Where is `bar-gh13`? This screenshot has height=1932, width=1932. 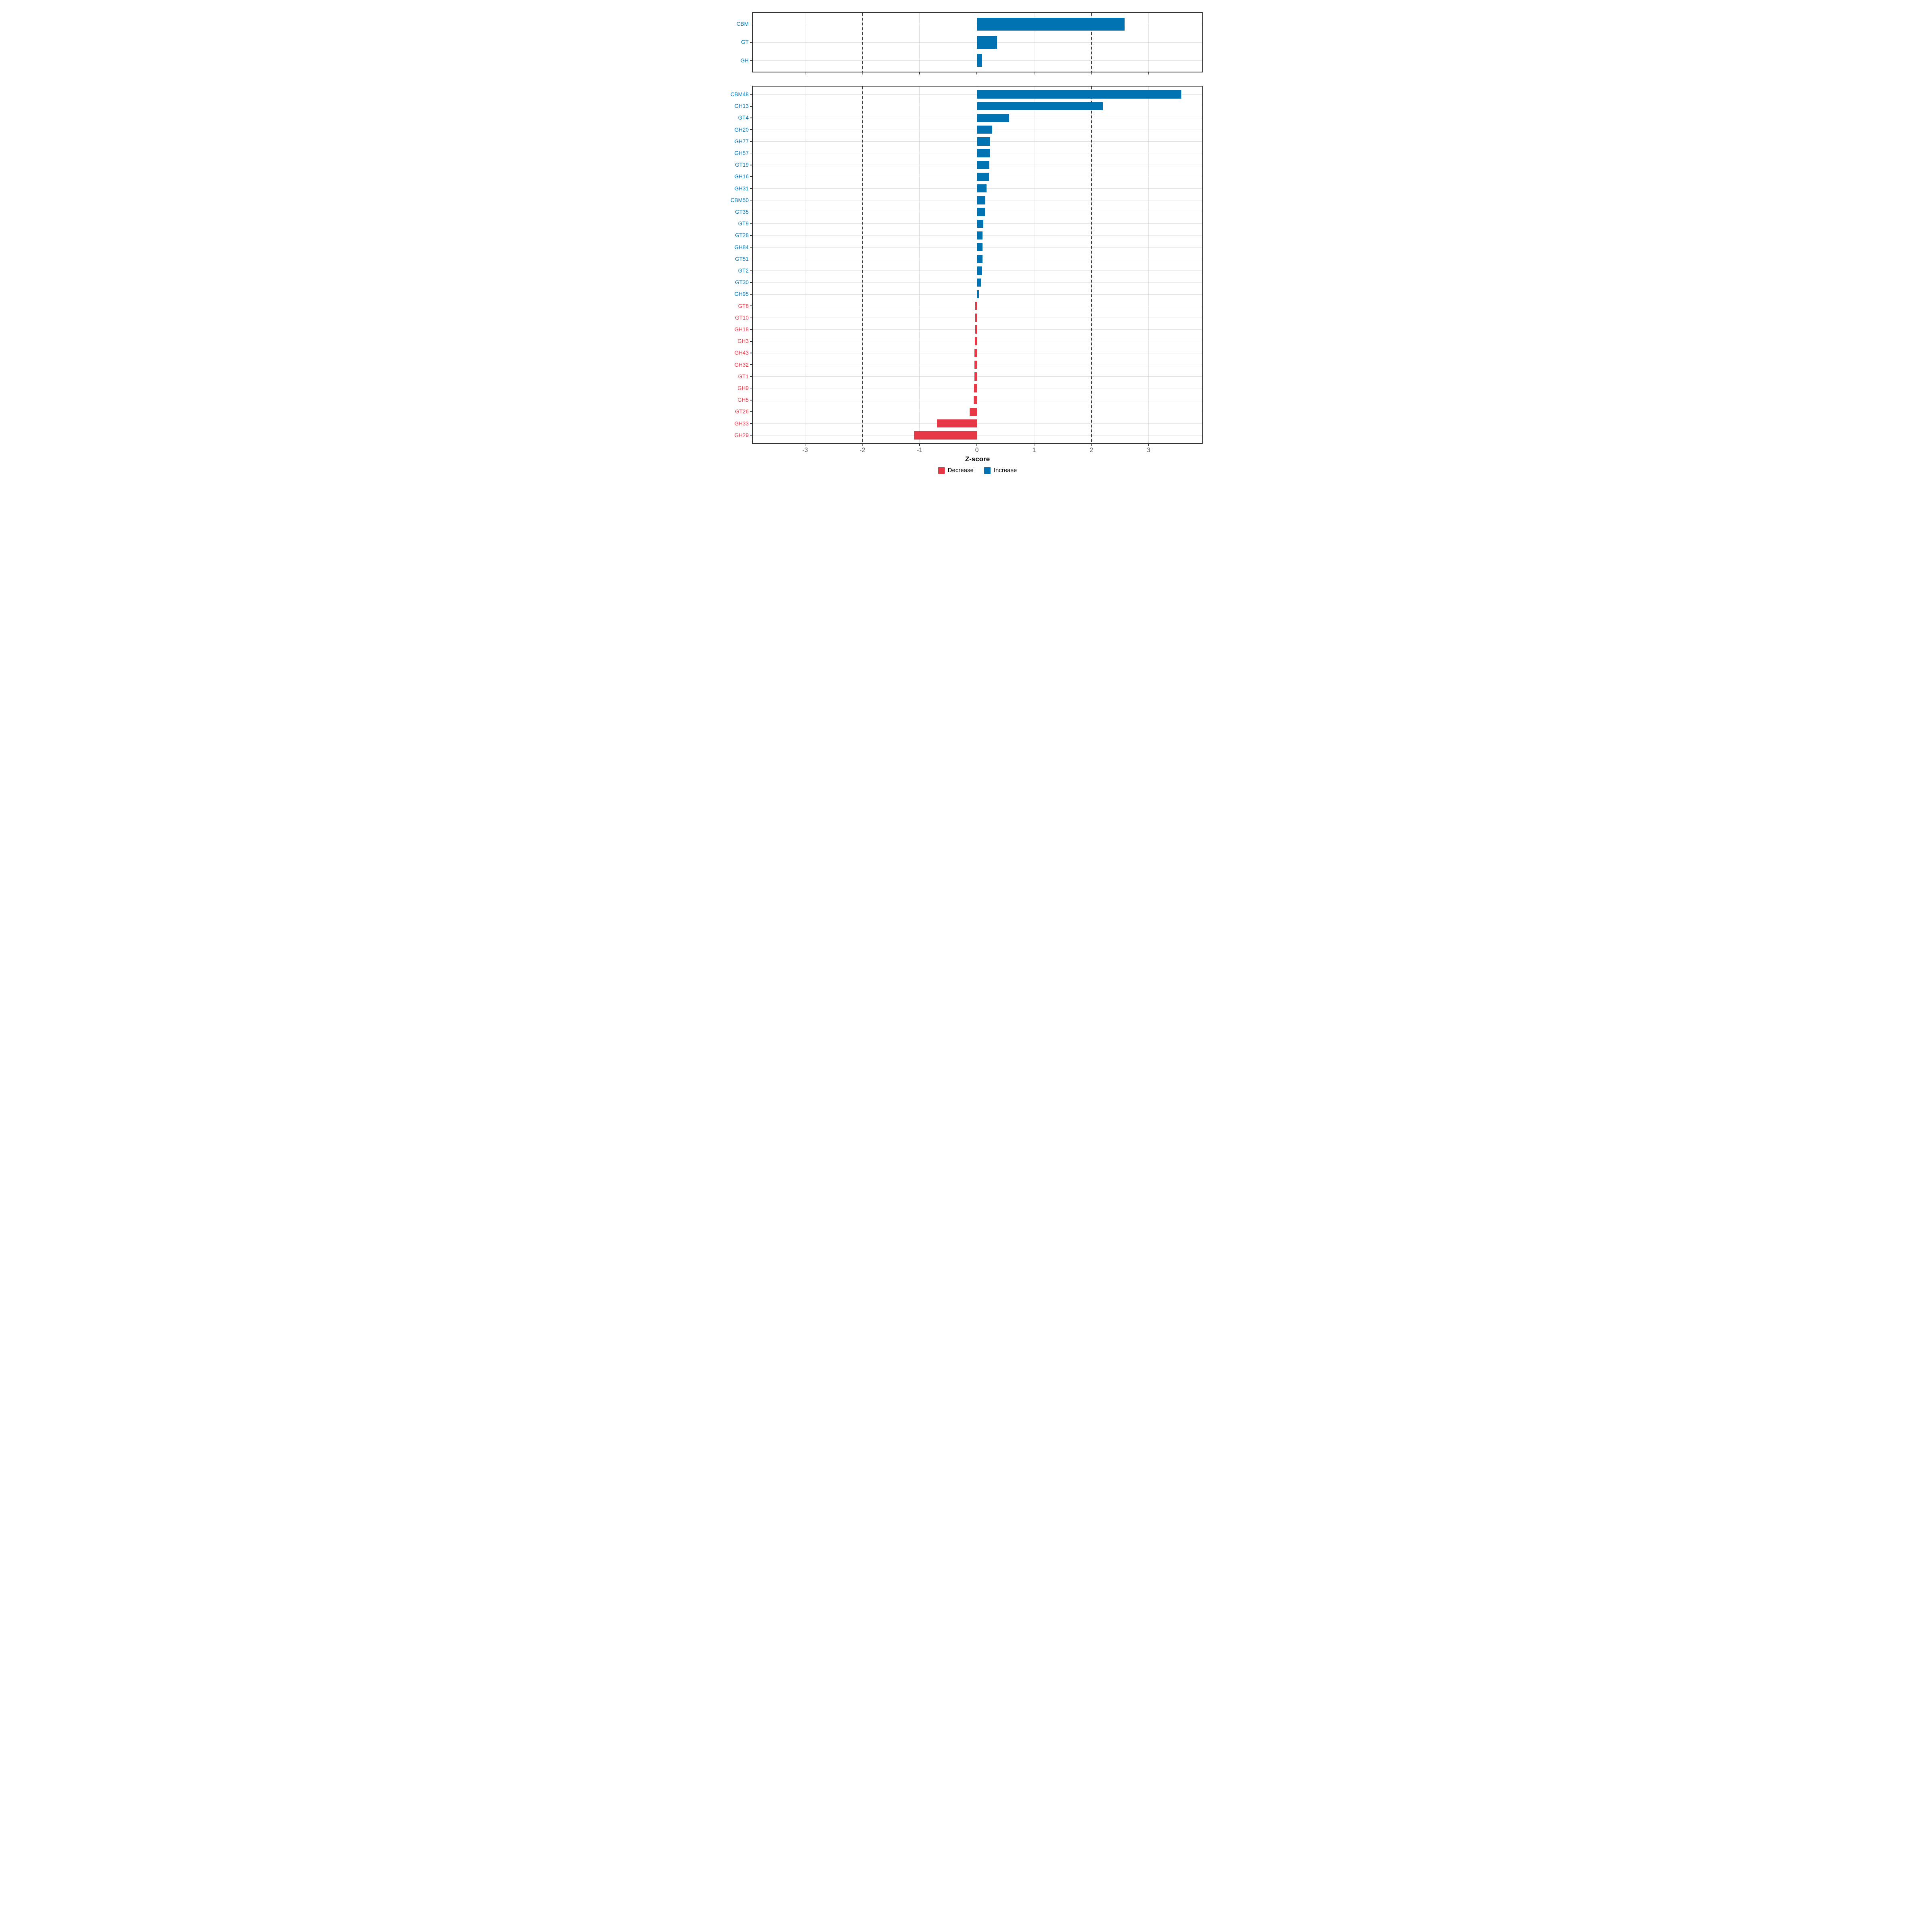
bar-gh13 is located at coordinates (1040, 106).